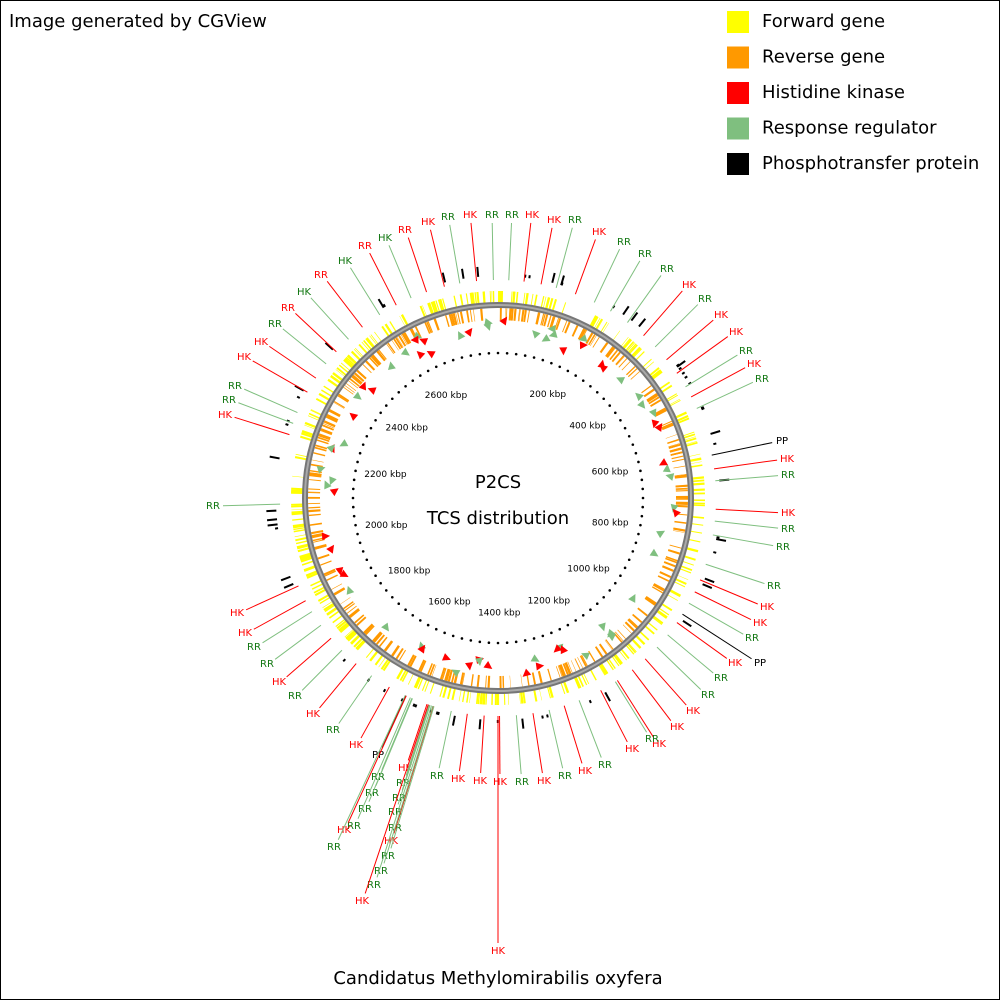 This screenshot has height=1000, width=1000. Describe the element at coordinates (610, 523) in the screenshot. I see `scale-label: 800 kbp` at that location.